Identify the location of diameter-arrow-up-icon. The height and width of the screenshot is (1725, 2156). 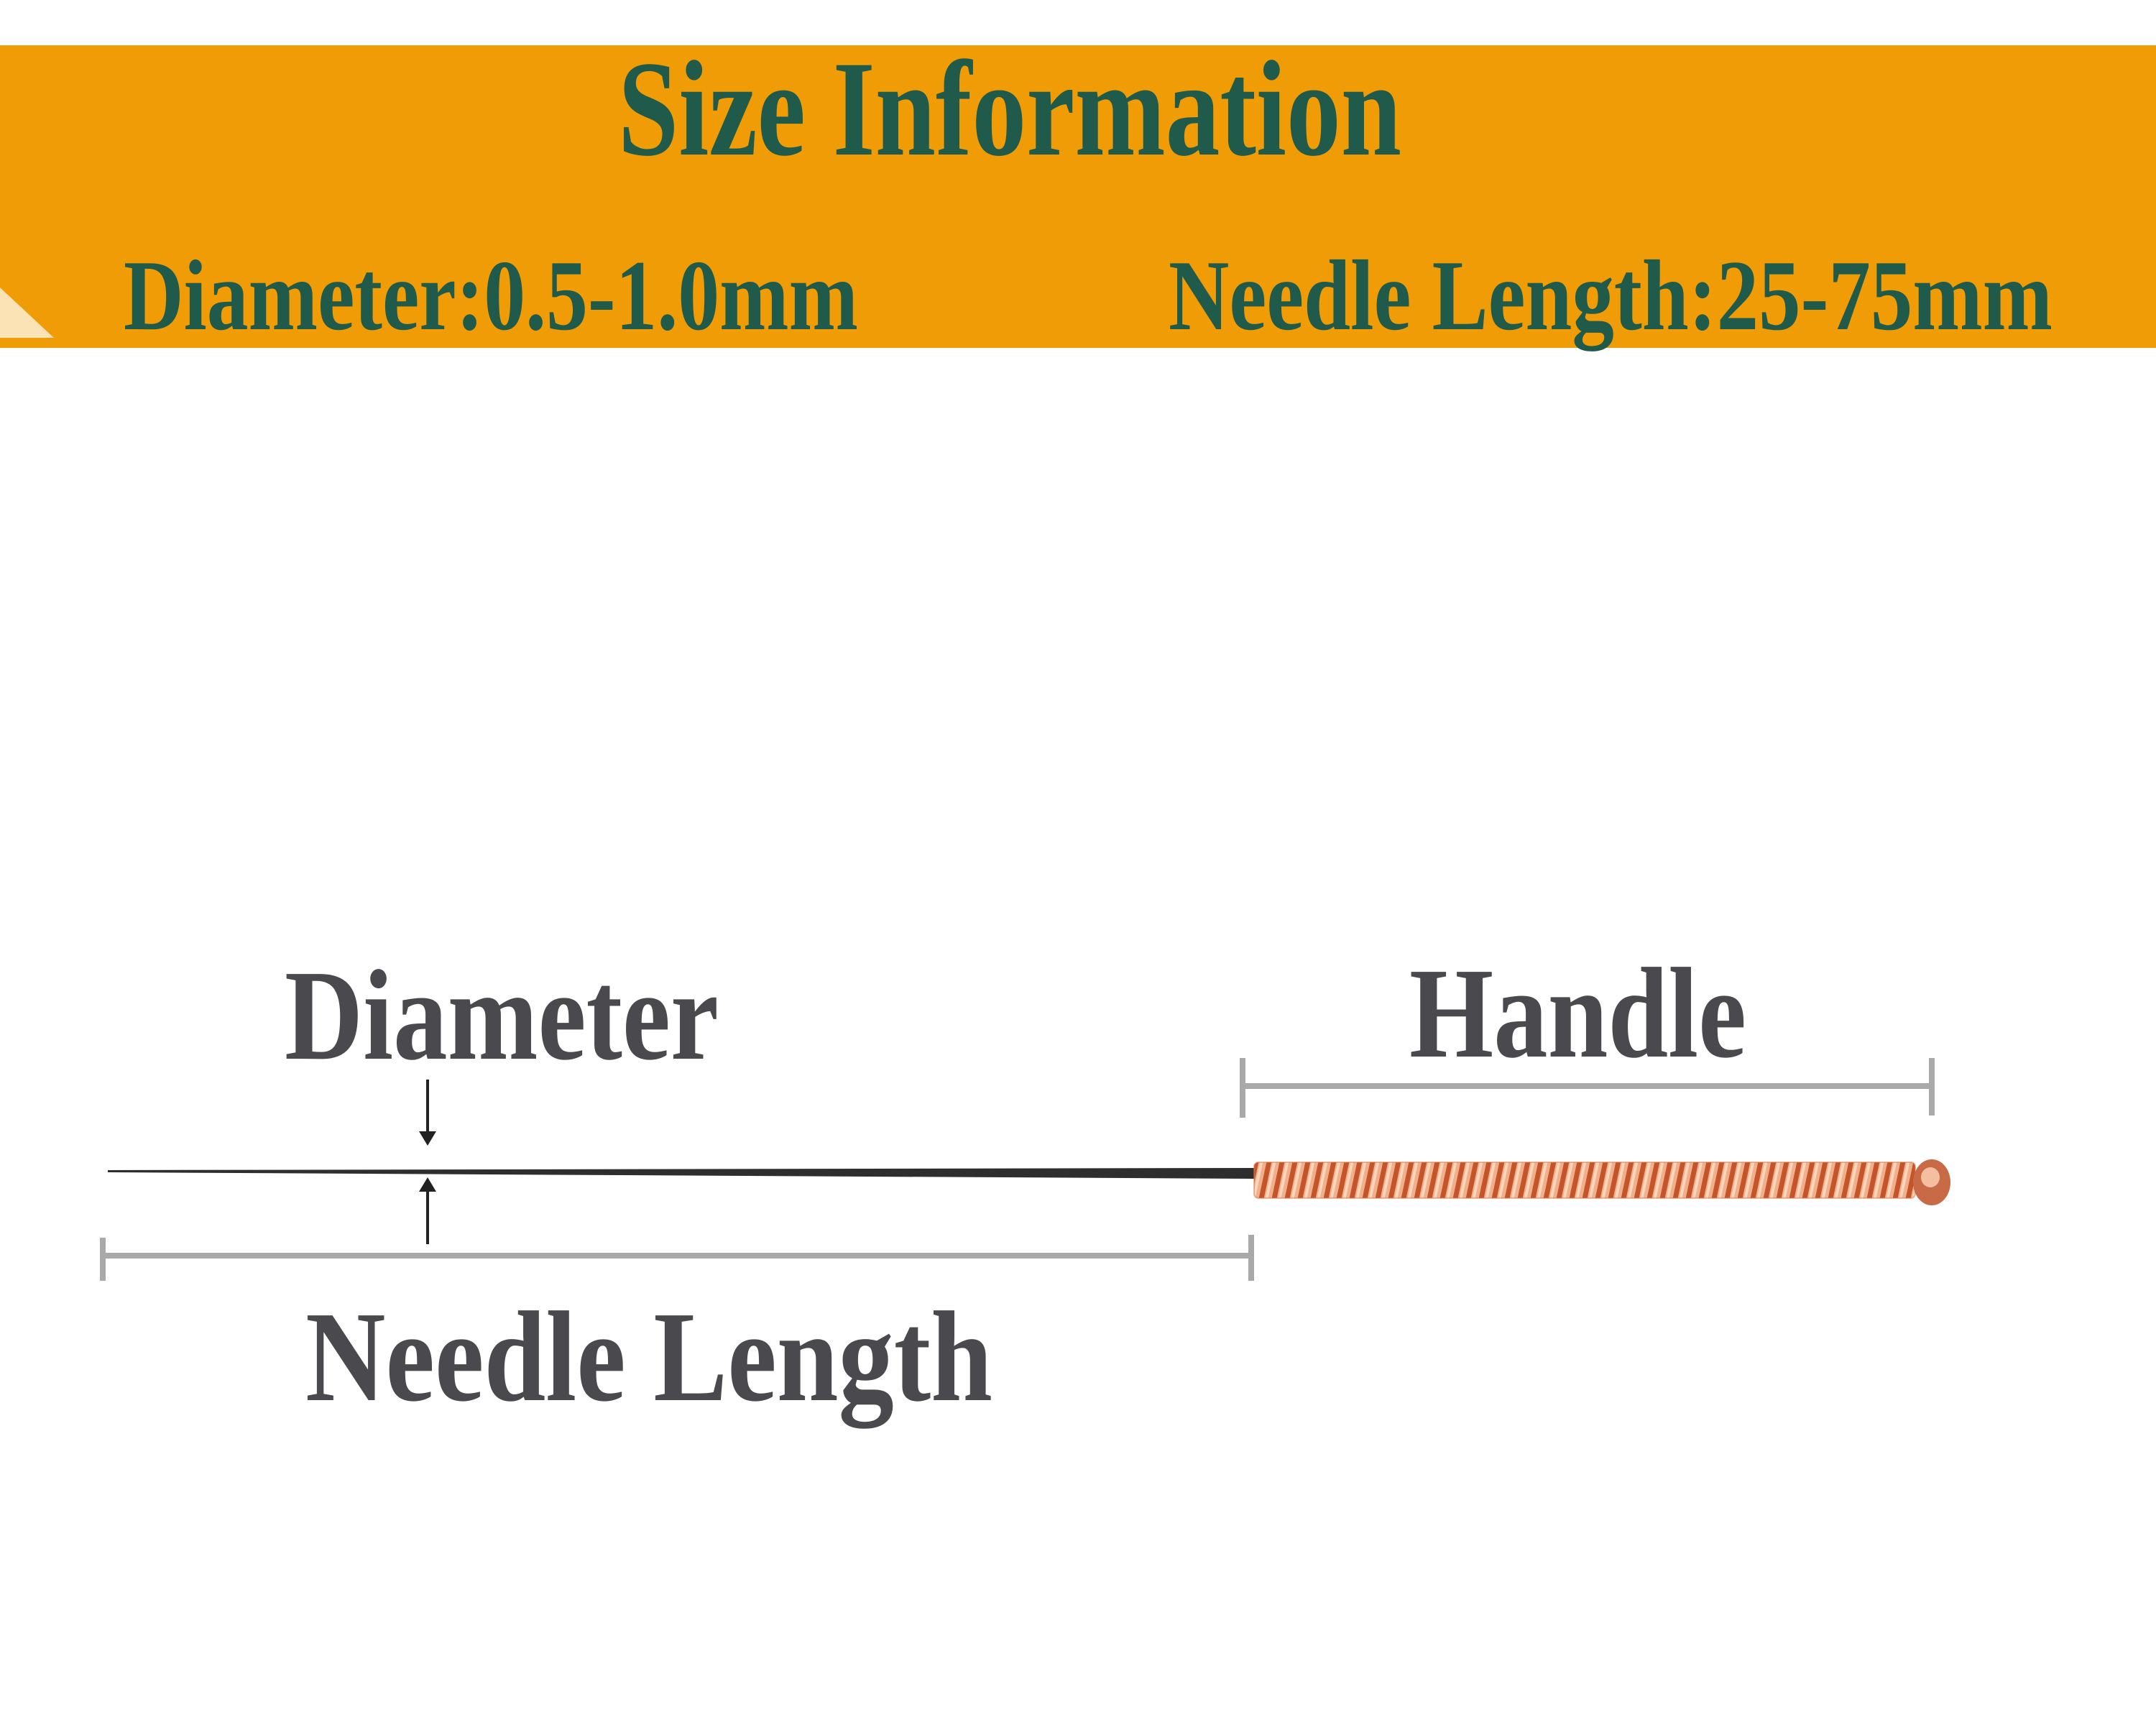
(427, 1210).